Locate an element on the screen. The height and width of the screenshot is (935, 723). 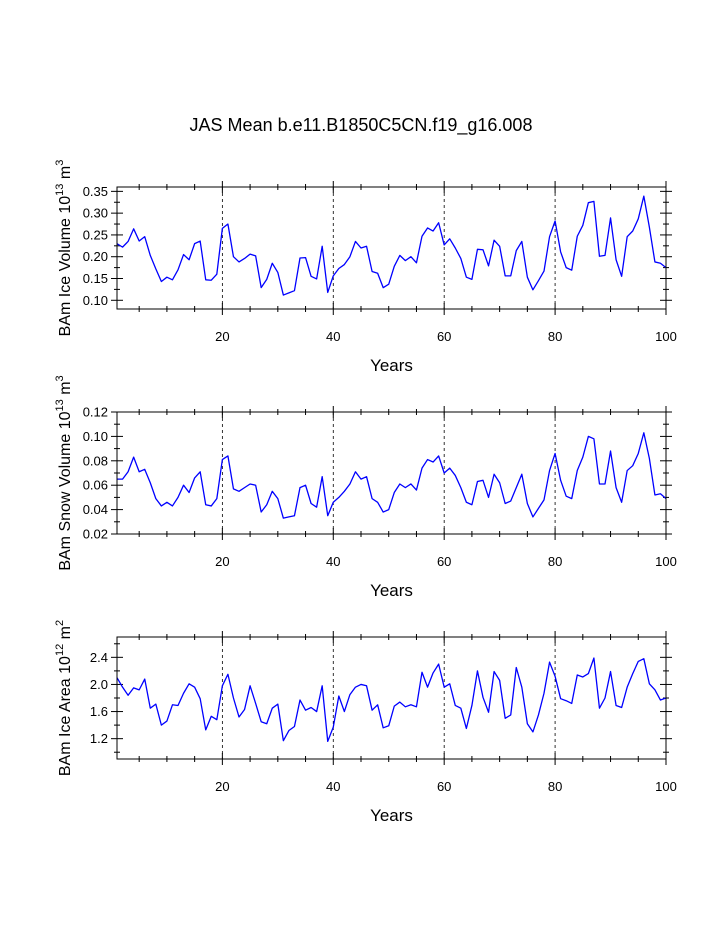
y-tick-label: 0.15 is located at coordinates (95, 278).